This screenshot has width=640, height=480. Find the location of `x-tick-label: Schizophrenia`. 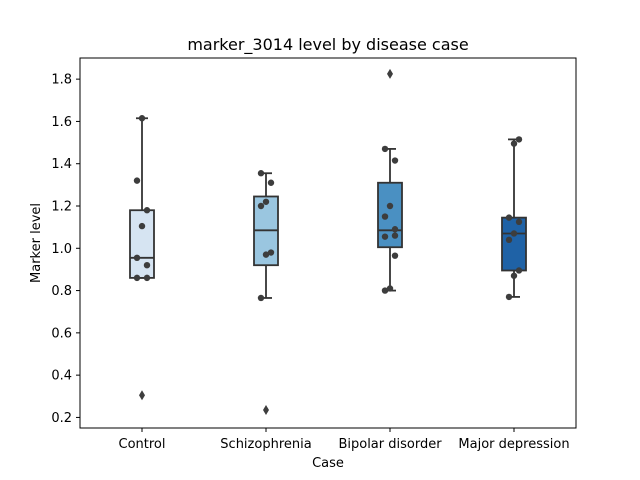

x-tick-label: Schizophrenia is located at coordinates (265, 444).